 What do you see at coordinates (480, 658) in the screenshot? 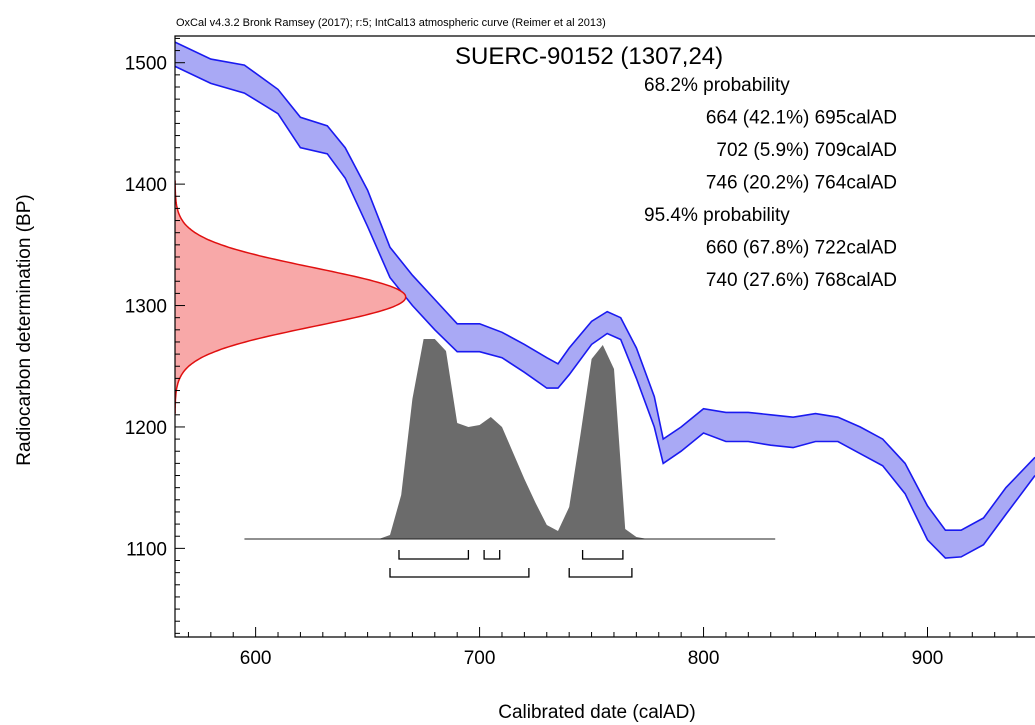
I see `x-tick-label: 700` at bounding box center [480, 658].